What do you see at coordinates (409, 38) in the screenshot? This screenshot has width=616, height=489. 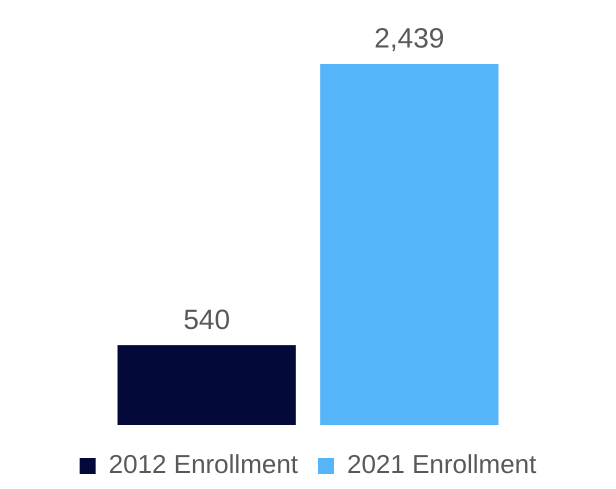 I see `data-label: 2,439` at bounding box center [409, 38].